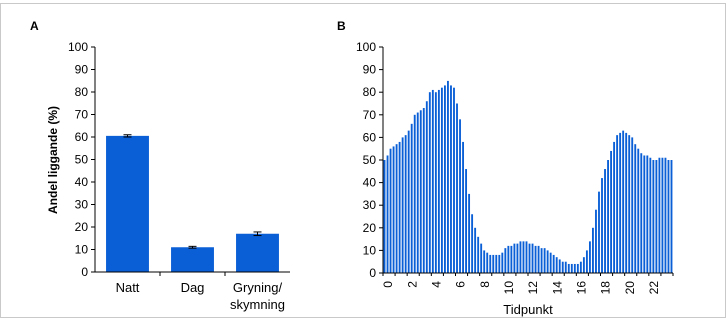 This screenshot has height=327, width=726. What do you see at coordinates (257, 252) in the screenshot?
I see `panel-a-bar` at bounding box center [257, 252].